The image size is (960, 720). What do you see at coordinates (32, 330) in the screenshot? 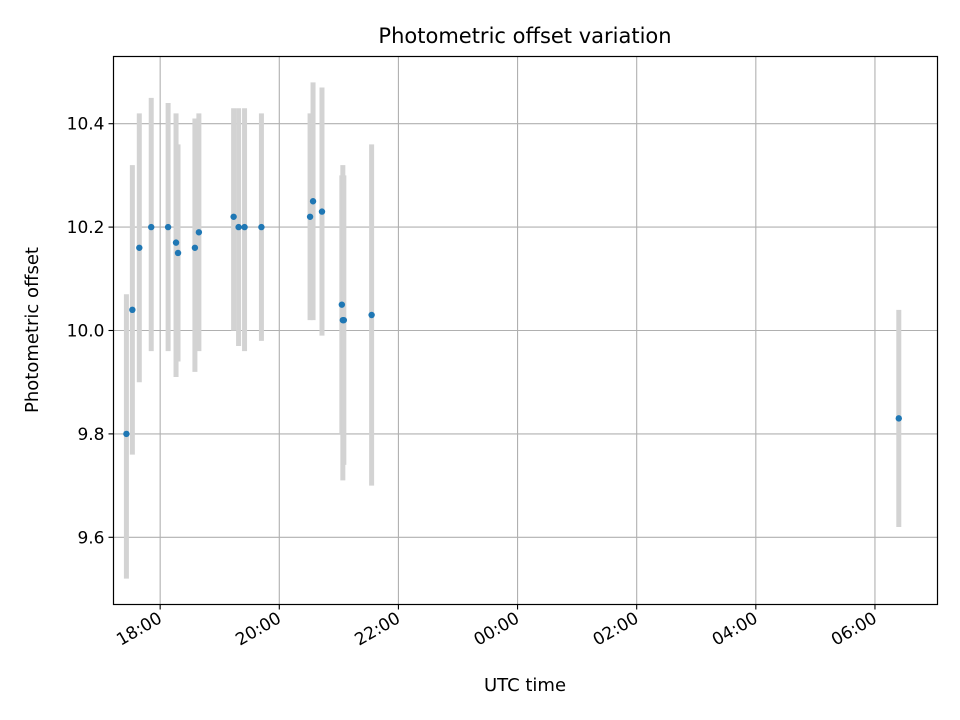
I see `y-axis-label: Photometric offset` at bounding box center [32, 330].